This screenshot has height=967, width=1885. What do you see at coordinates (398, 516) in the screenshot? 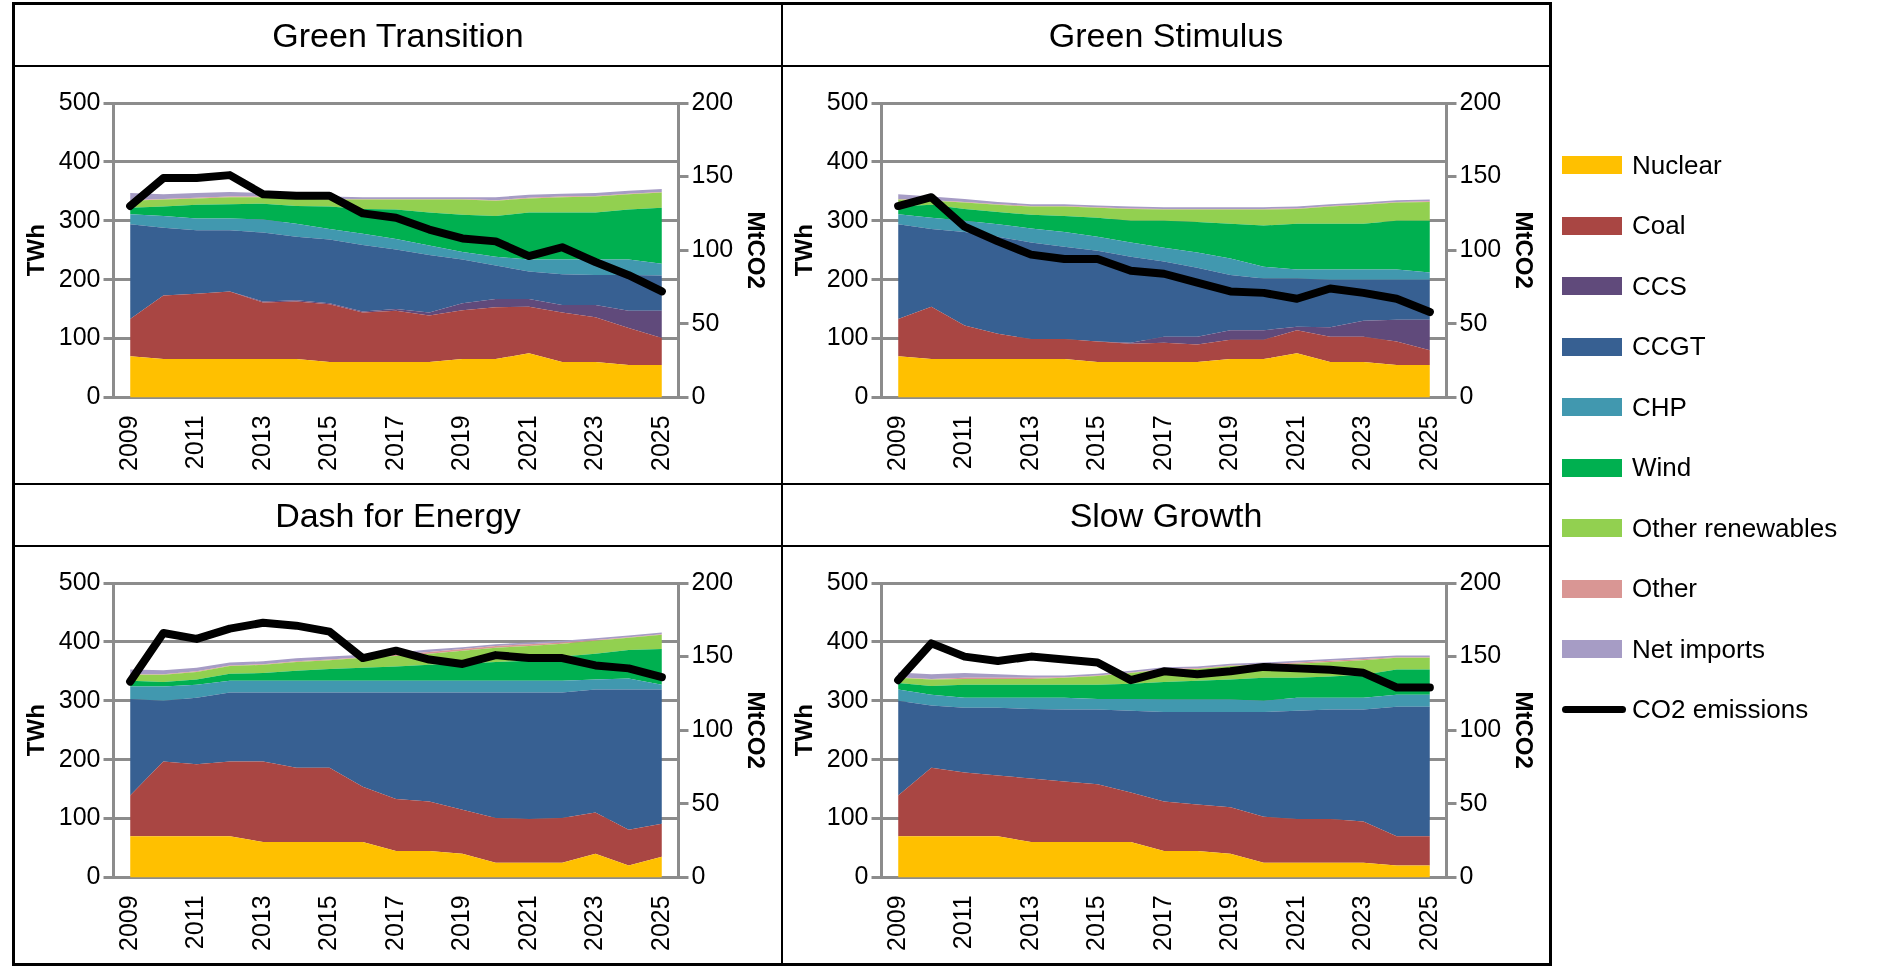
I see `chart-title: Dash for Energy` at bounding box center [398, 516].